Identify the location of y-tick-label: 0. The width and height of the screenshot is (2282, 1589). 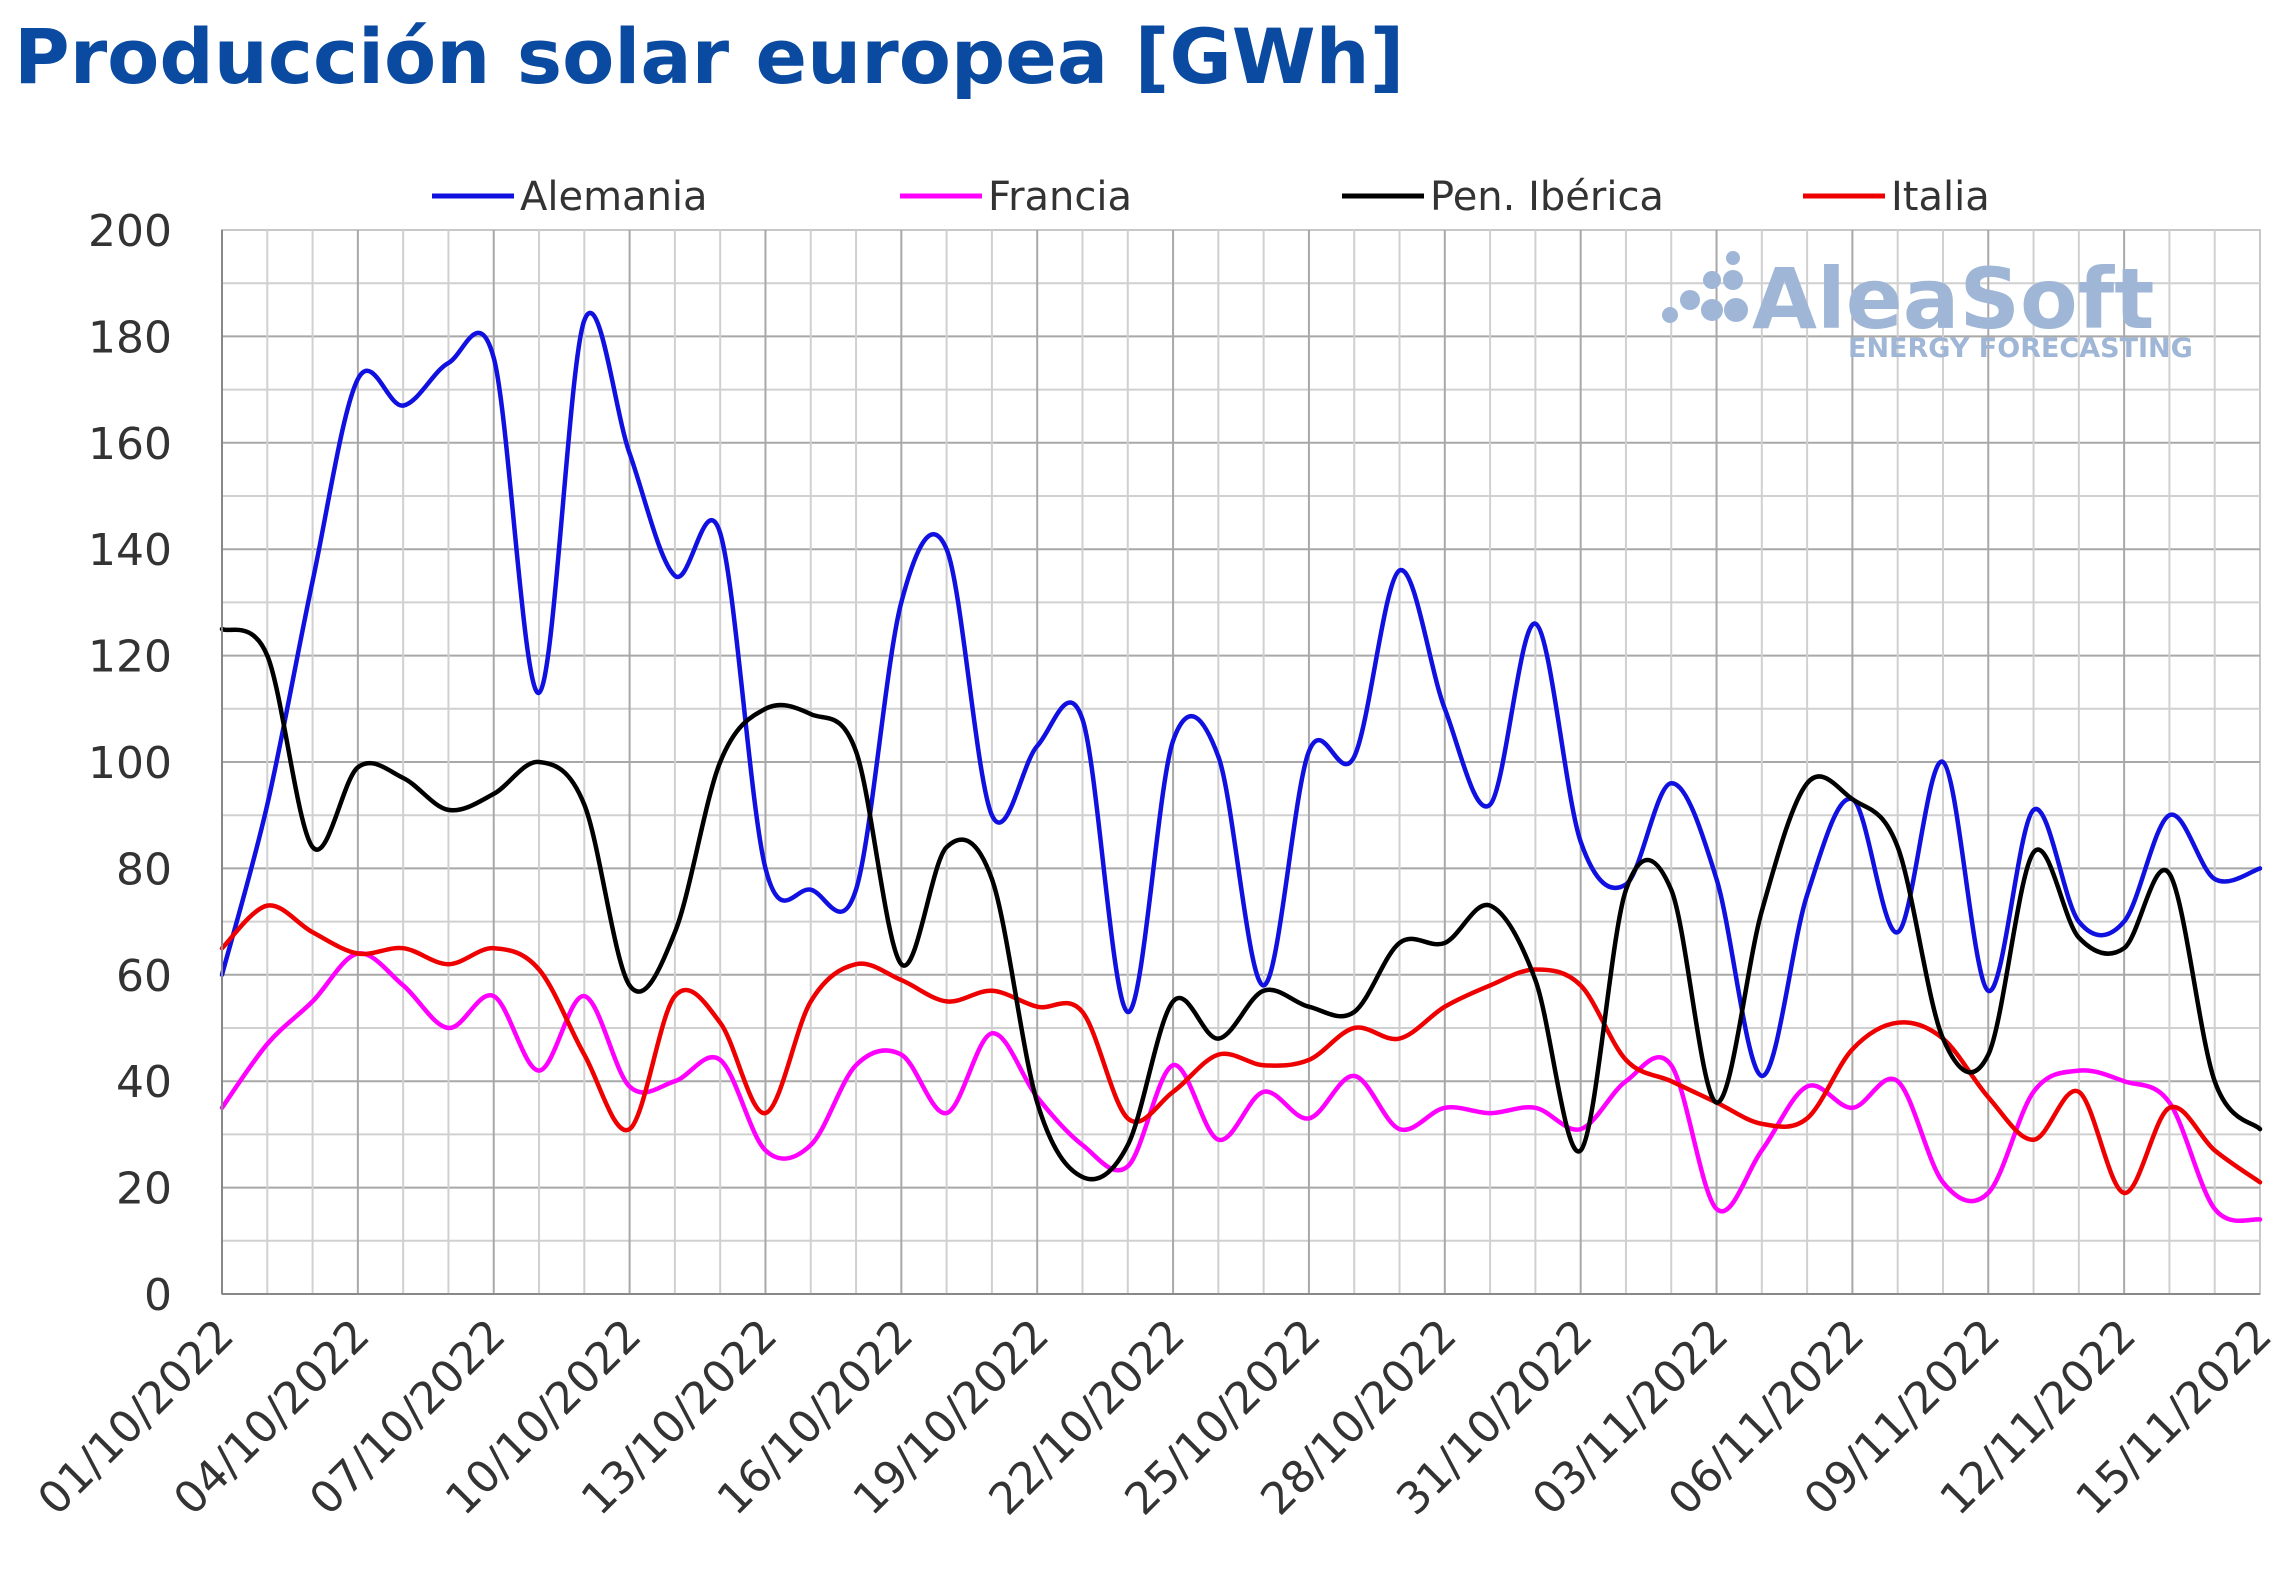
(158, 1295).